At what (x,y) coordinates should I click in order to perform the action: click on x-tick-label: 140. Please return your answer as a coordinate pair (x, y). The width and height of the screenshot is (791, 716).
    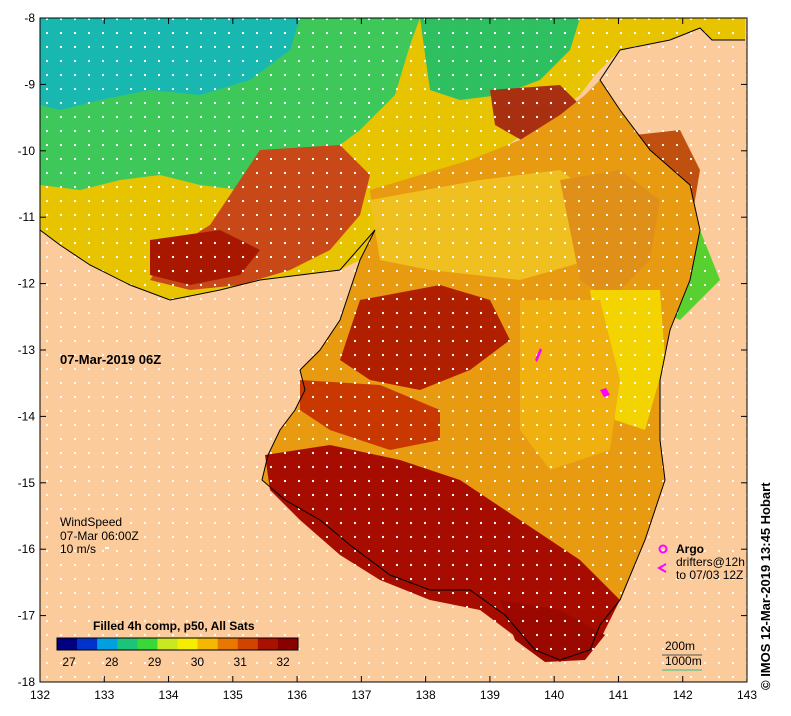
    Looking at the image, I should click on (554, 695).